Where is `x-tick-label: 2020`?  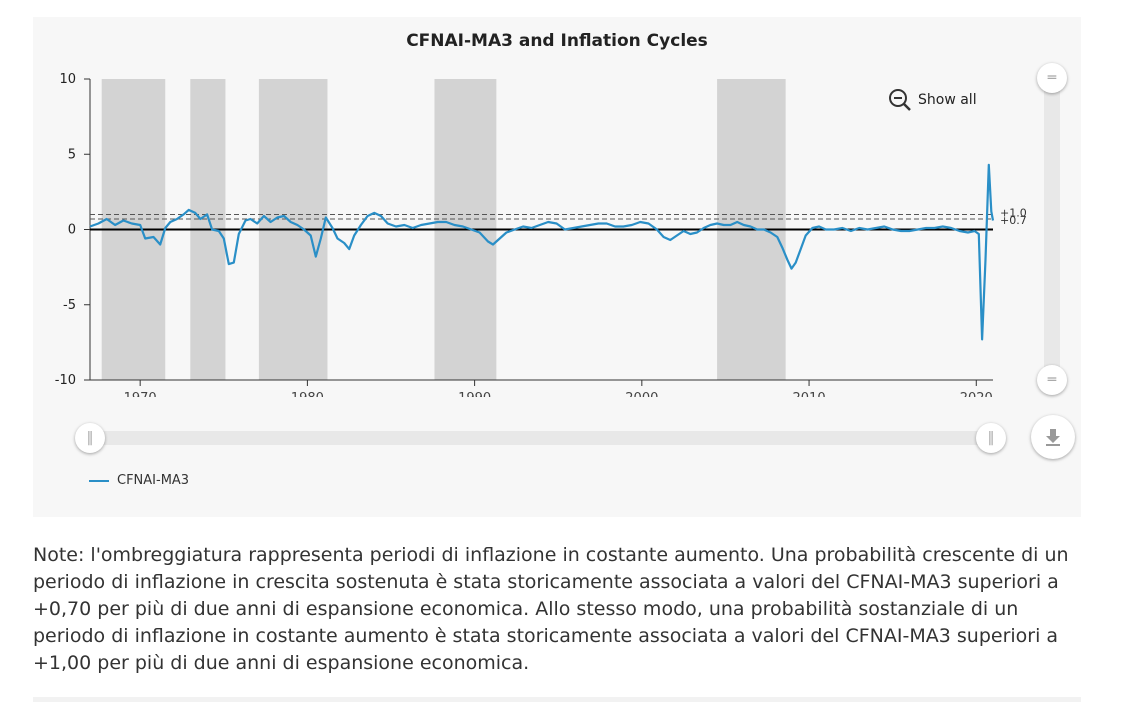 x-tick-label: 2020 is located at coordinates (976, 394).